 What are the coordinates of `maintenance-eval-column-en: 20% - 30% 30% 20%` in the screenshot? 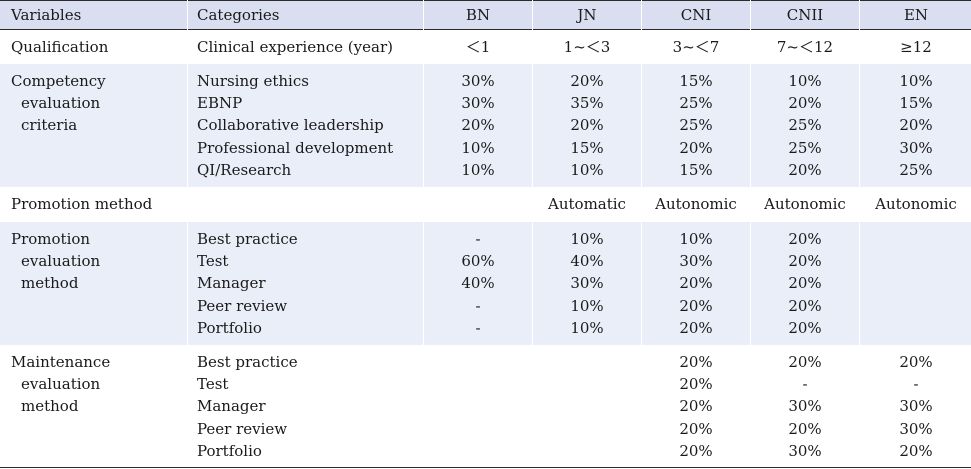 It's located at (916, 406).